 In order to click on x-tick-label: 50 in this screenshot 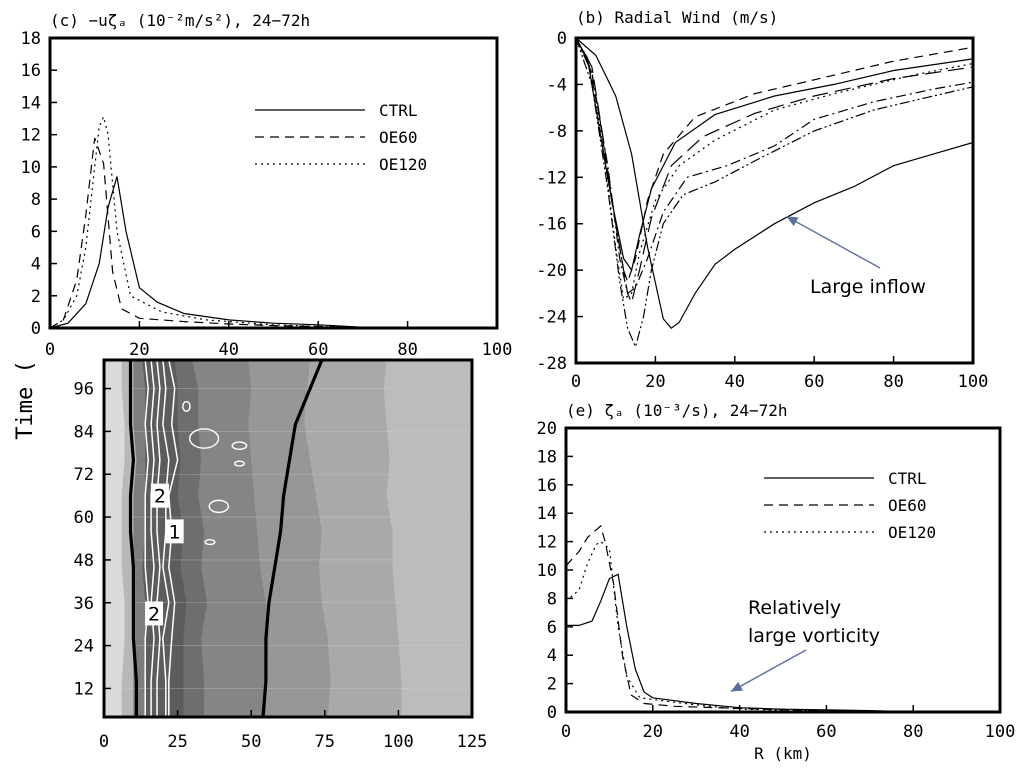, I will do `click(251, 742)`.